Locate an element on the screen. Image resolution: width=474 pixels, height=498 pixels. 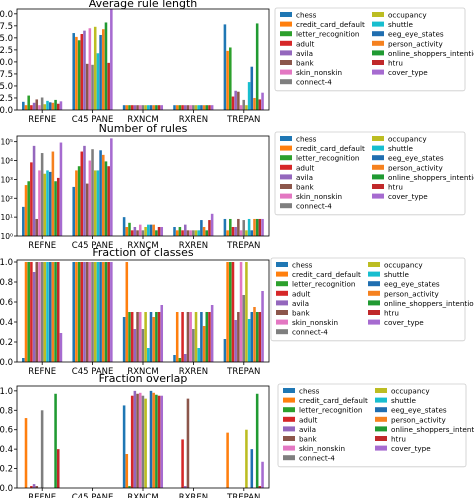
legend-label-occupancy: occupancy is located at coordinates (407, 139).